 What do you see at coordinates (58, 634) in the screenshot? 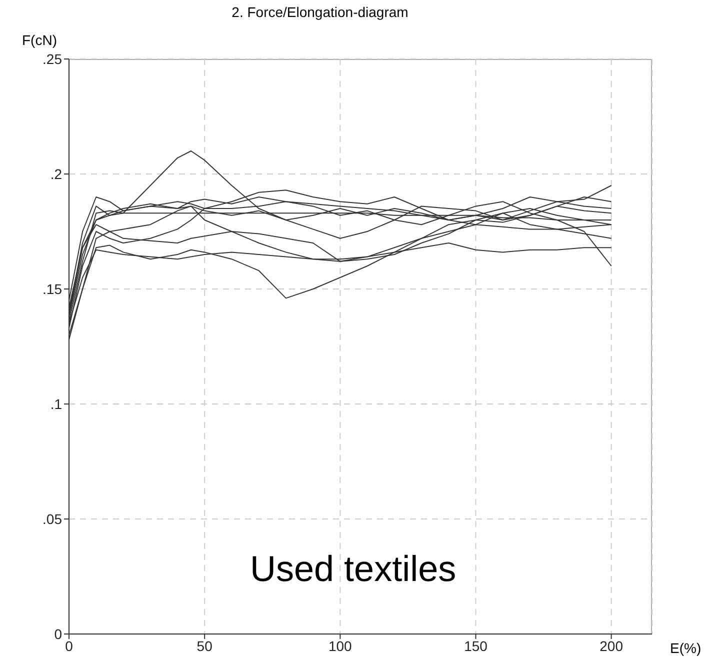
I see `y-tick-label: 0` at bounding box center [58, 634].